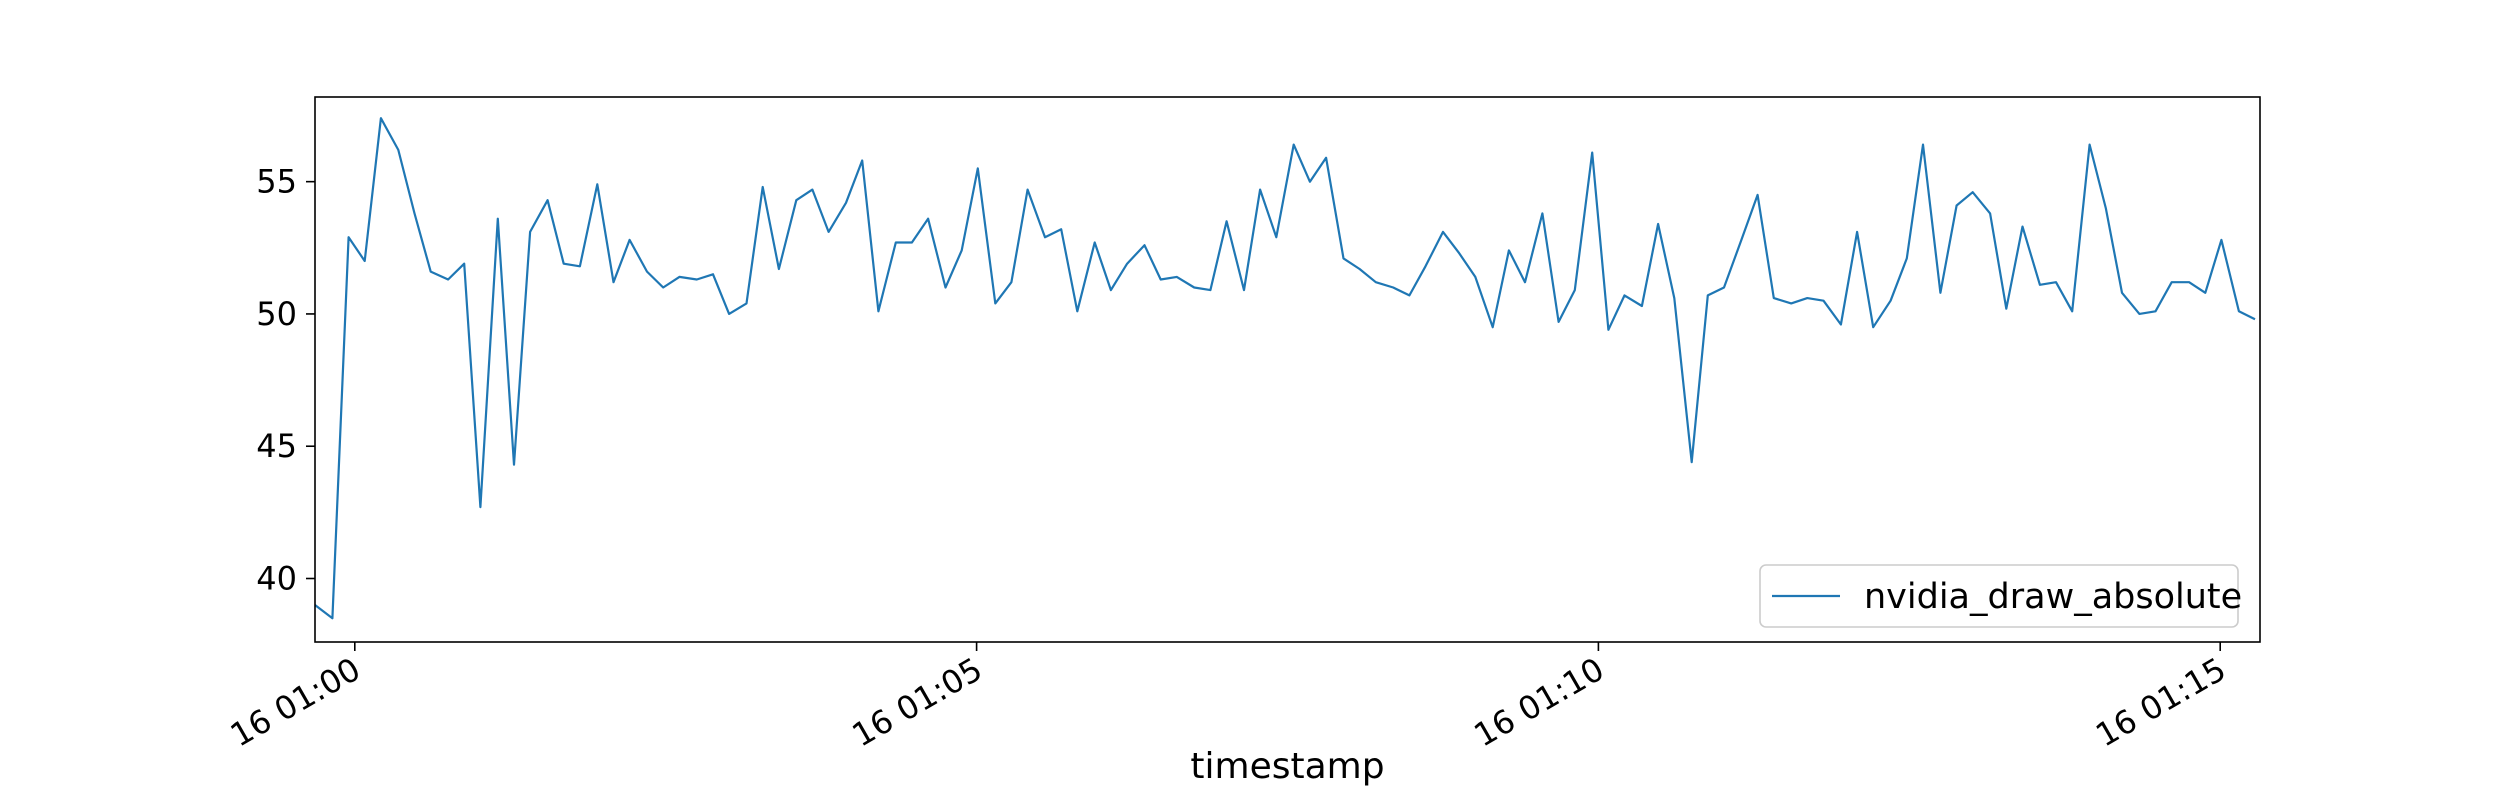 The height and width of the screenshot is (804, 2500). What do you see at coordinates (285, 380) in the screenshot?
I see `y-axis-ticks: 40 45 50 55` at bounding box center [285, 380].